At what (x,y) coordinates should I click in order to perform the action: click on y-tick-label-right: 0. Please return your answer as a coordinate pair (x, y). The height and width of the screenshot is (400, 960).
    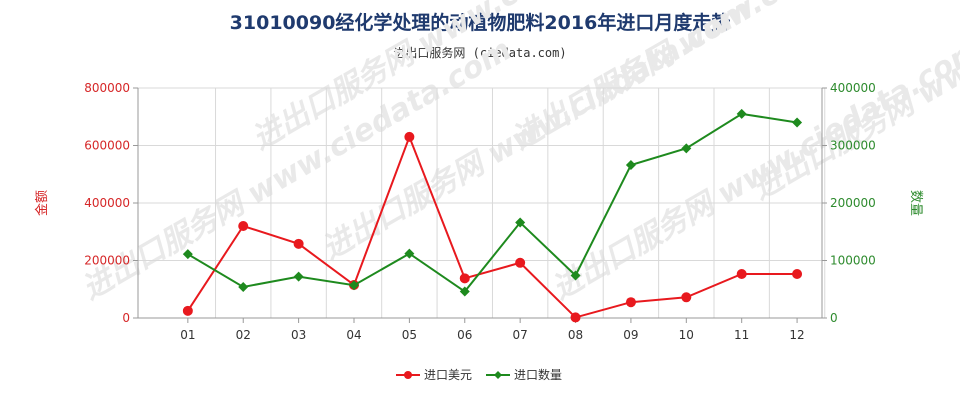
    Looking at the image, I should click on (834, 318).